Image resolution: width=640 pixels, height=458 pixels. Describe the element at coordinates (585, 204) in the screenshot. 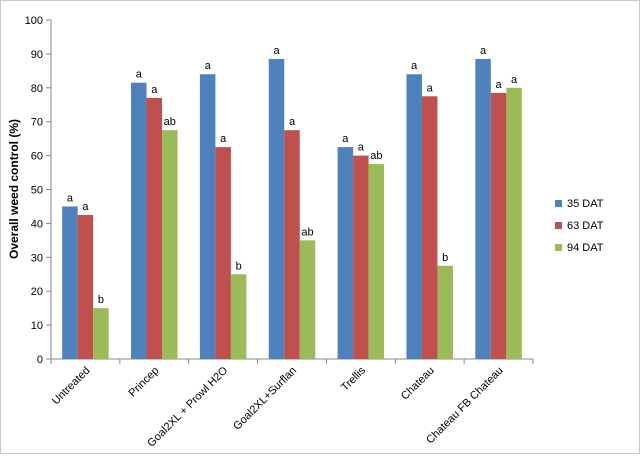

I see `legend-label: 35 DAT` at that location.